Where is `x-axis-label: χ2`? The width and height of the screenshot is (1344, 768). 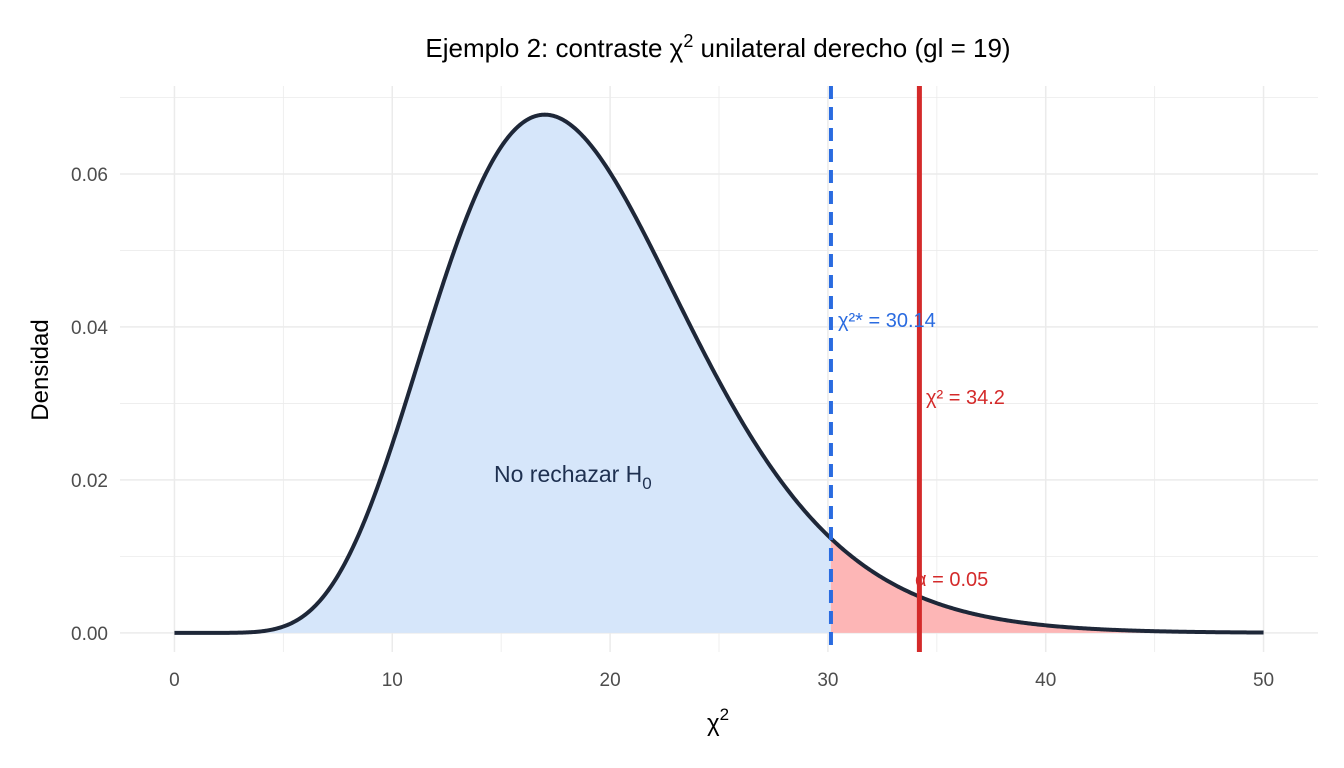 x-axis-label: χ2 is located at coordinates (718, 721).